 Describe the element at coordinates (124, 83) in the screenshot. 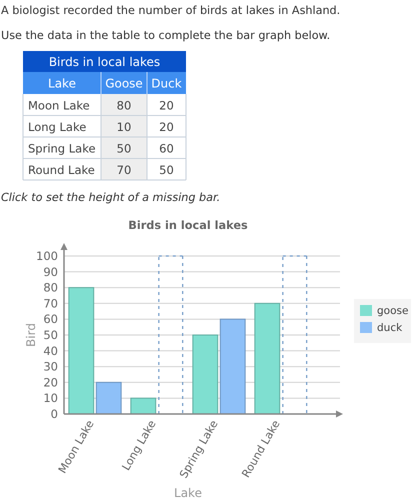

I see `series-label: Goose` at that location.